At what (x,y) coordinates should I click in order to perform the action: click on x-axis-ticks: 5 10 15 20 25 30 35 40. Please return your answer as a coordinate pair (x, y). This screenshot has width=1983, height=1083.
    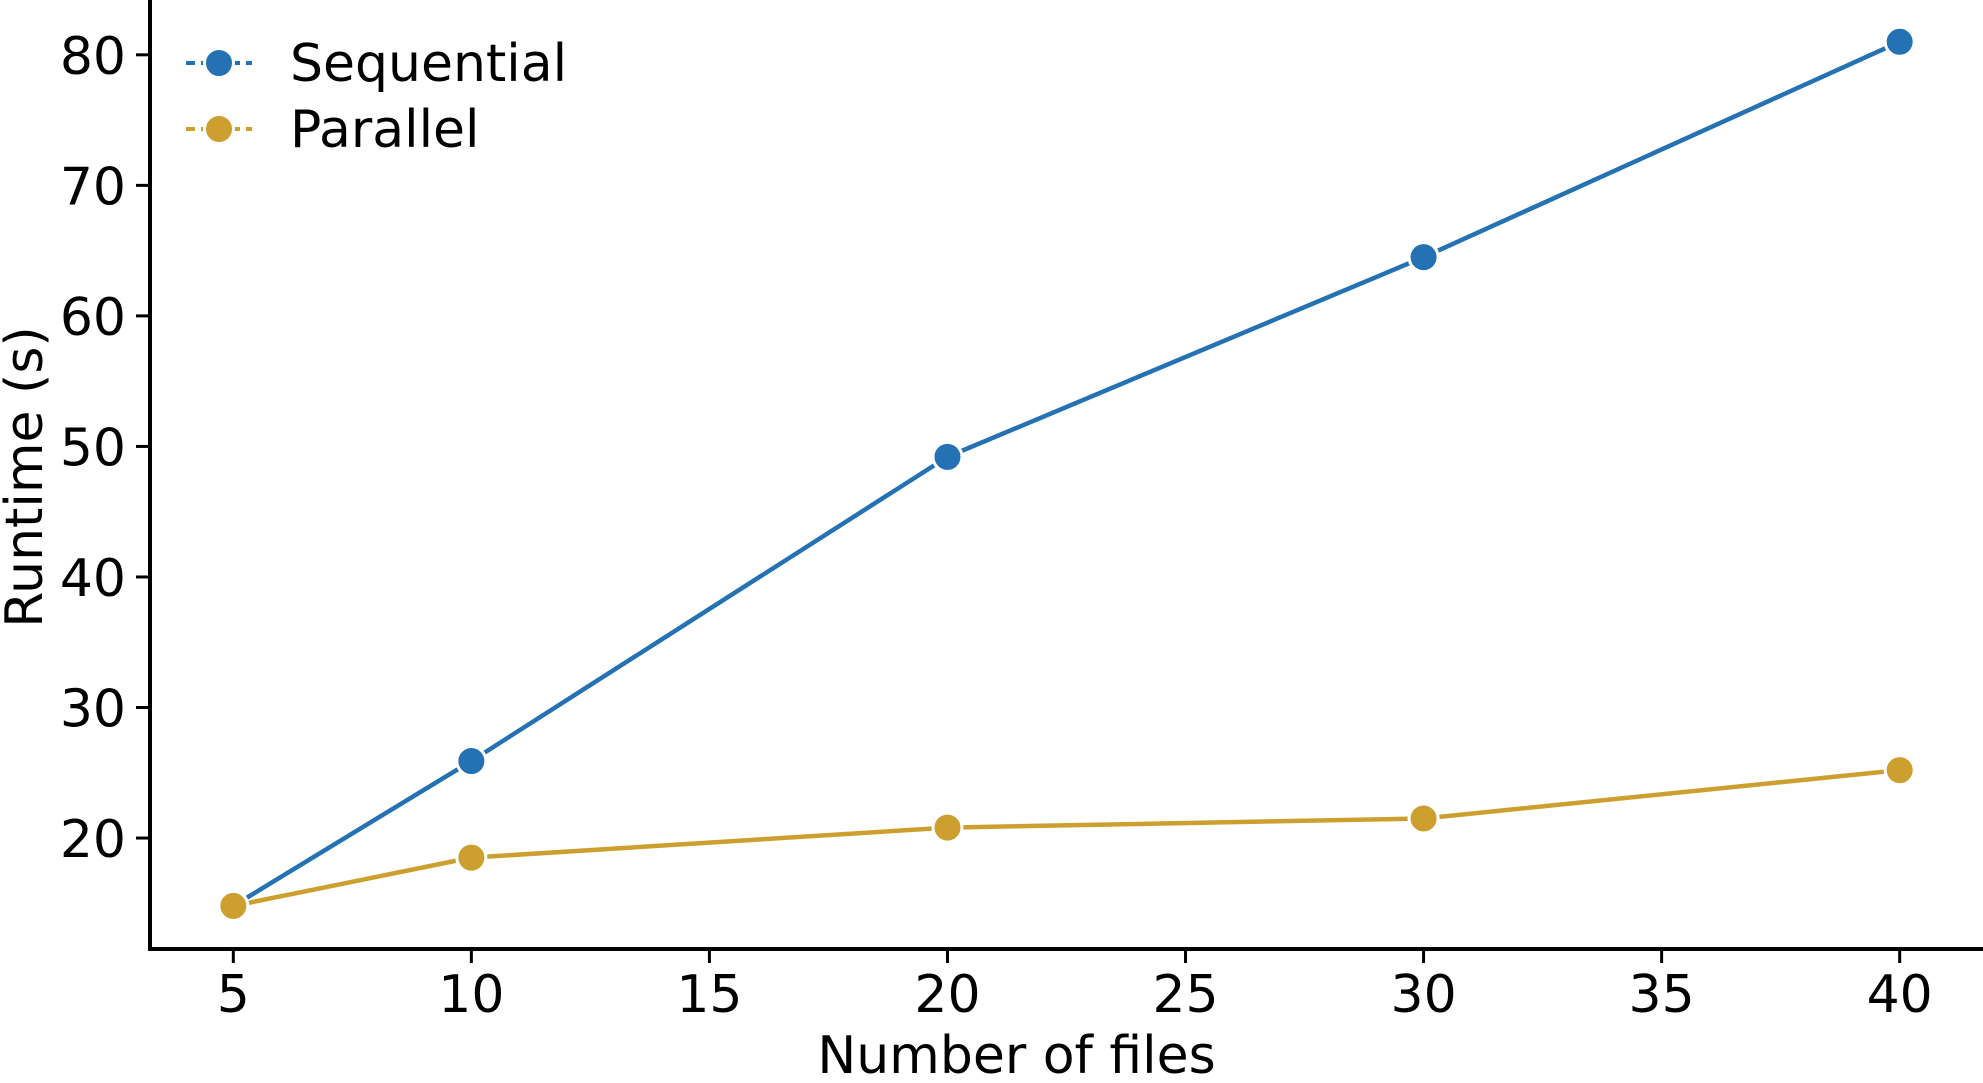
    Looking at the image, I should click on (1075, 987).